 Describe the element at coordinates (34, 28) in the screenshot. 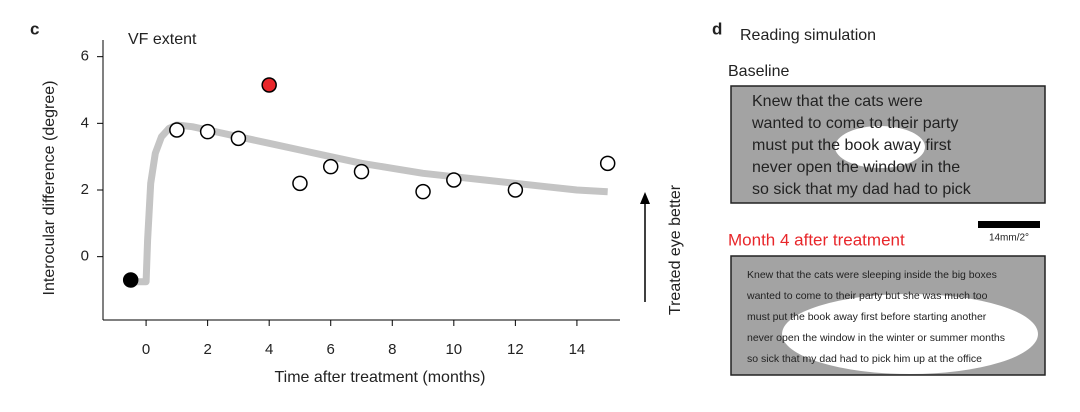

I see `panel-label: c` at that location.